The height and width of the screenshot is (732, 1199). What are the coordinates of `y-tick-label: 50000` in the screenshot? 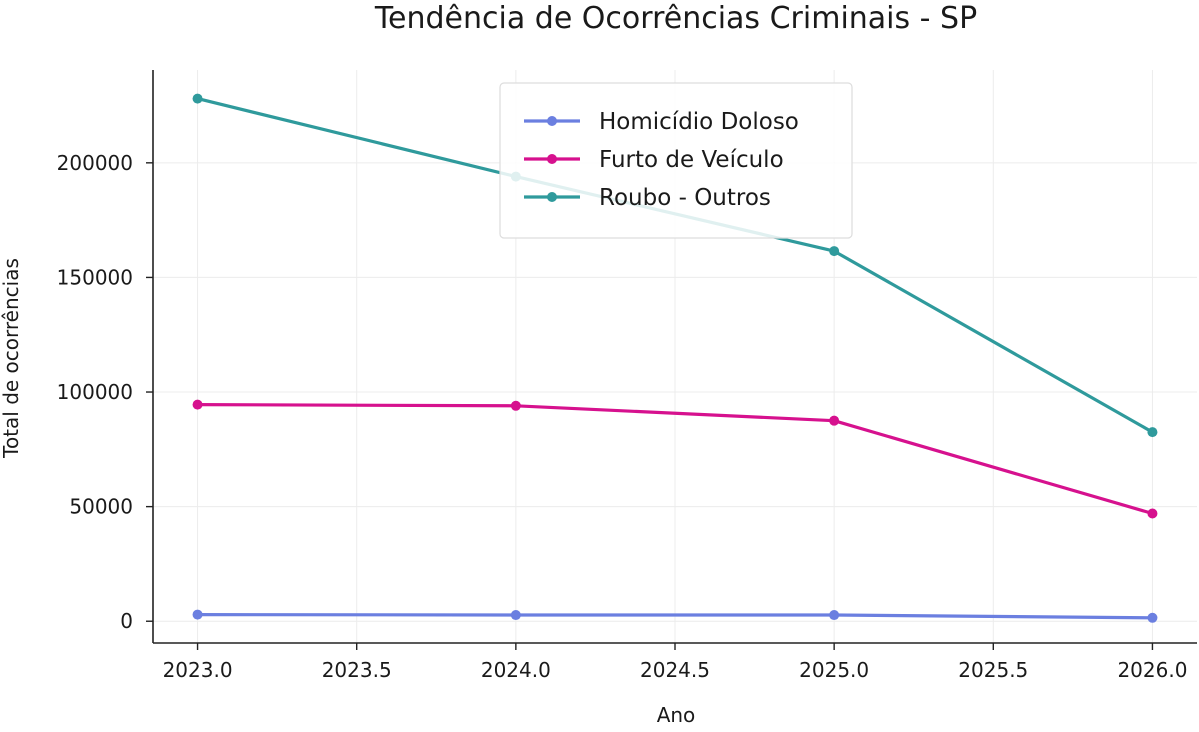 It's located at (101, 507).